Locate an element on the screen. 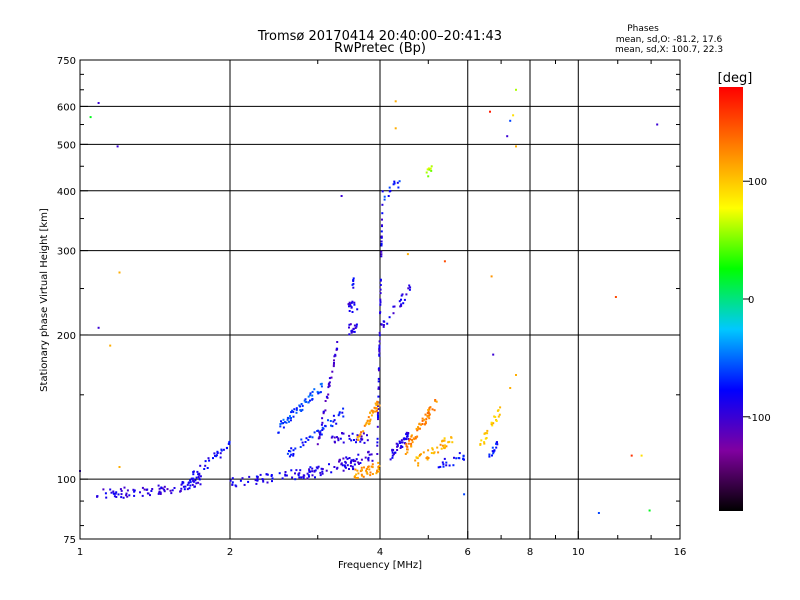 This screenshot has width=800, height=600. x-axis-label: Frequency [MHz] is located at coordinates (380, 565).